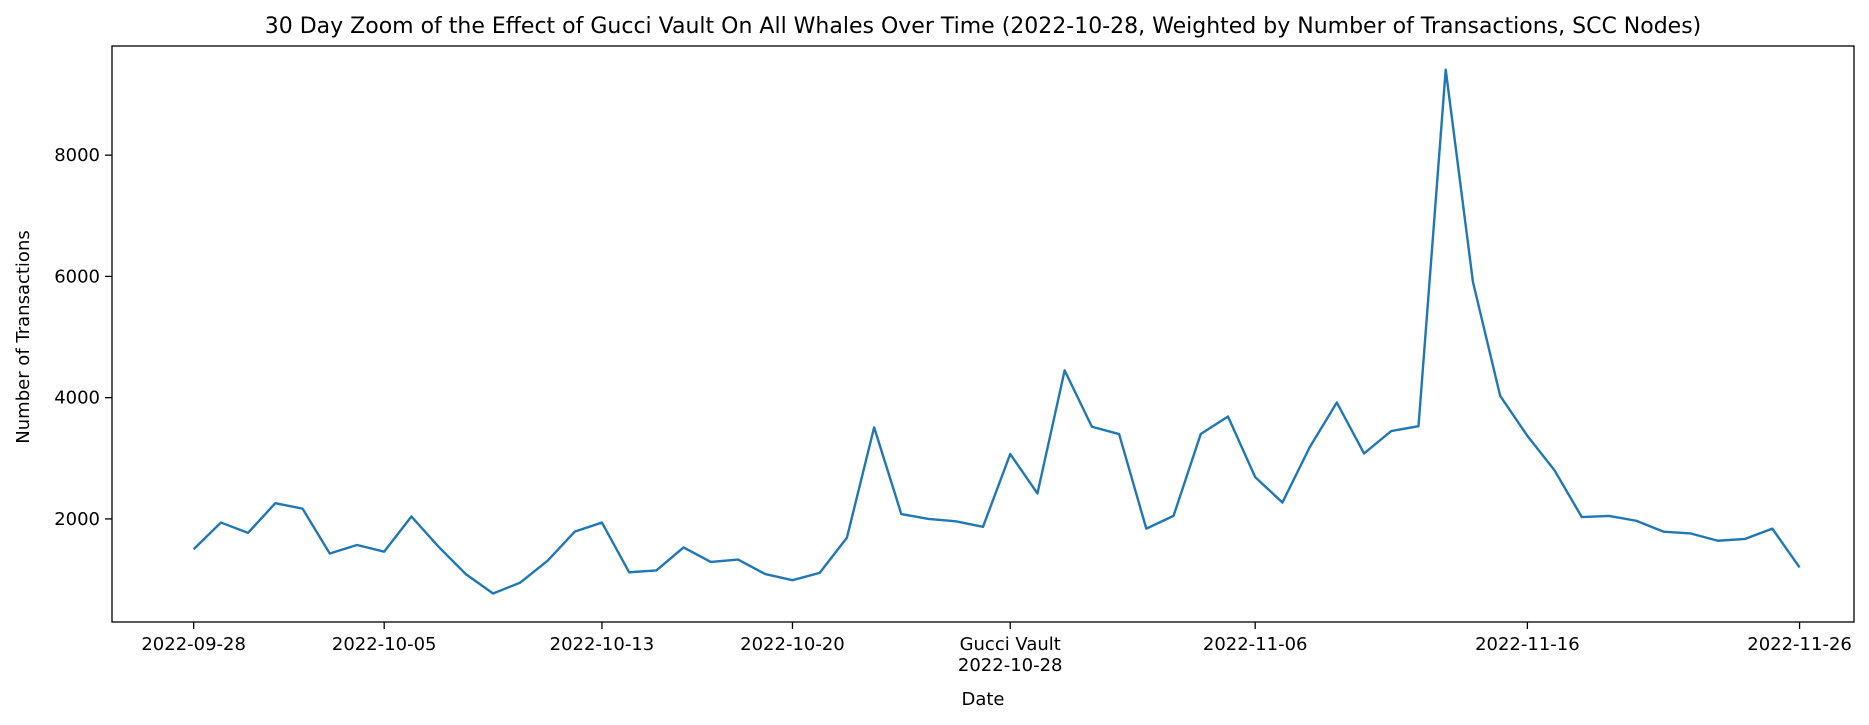 The height and width of the screenshot is (725, 1869). Describe the element at coordinates (982, 699) in the screenshot. I see `x-axis-label: Date` at that location.